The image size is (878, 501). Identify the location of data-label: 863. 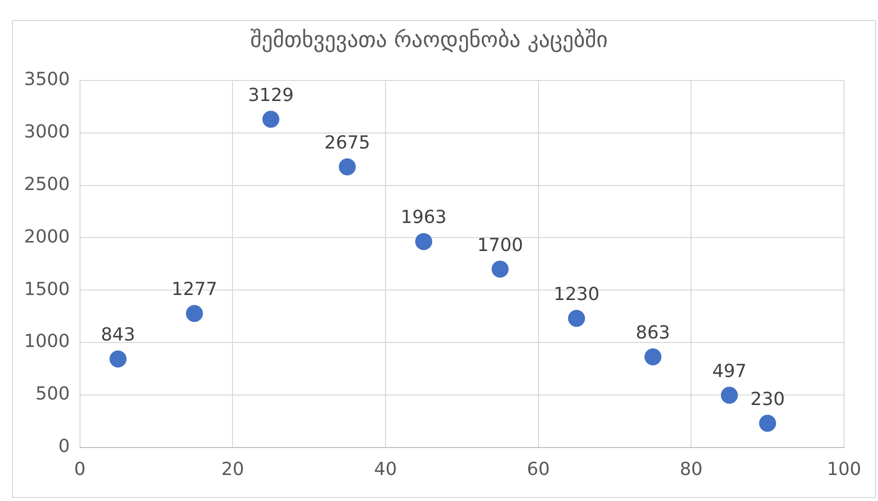
(653, 333).